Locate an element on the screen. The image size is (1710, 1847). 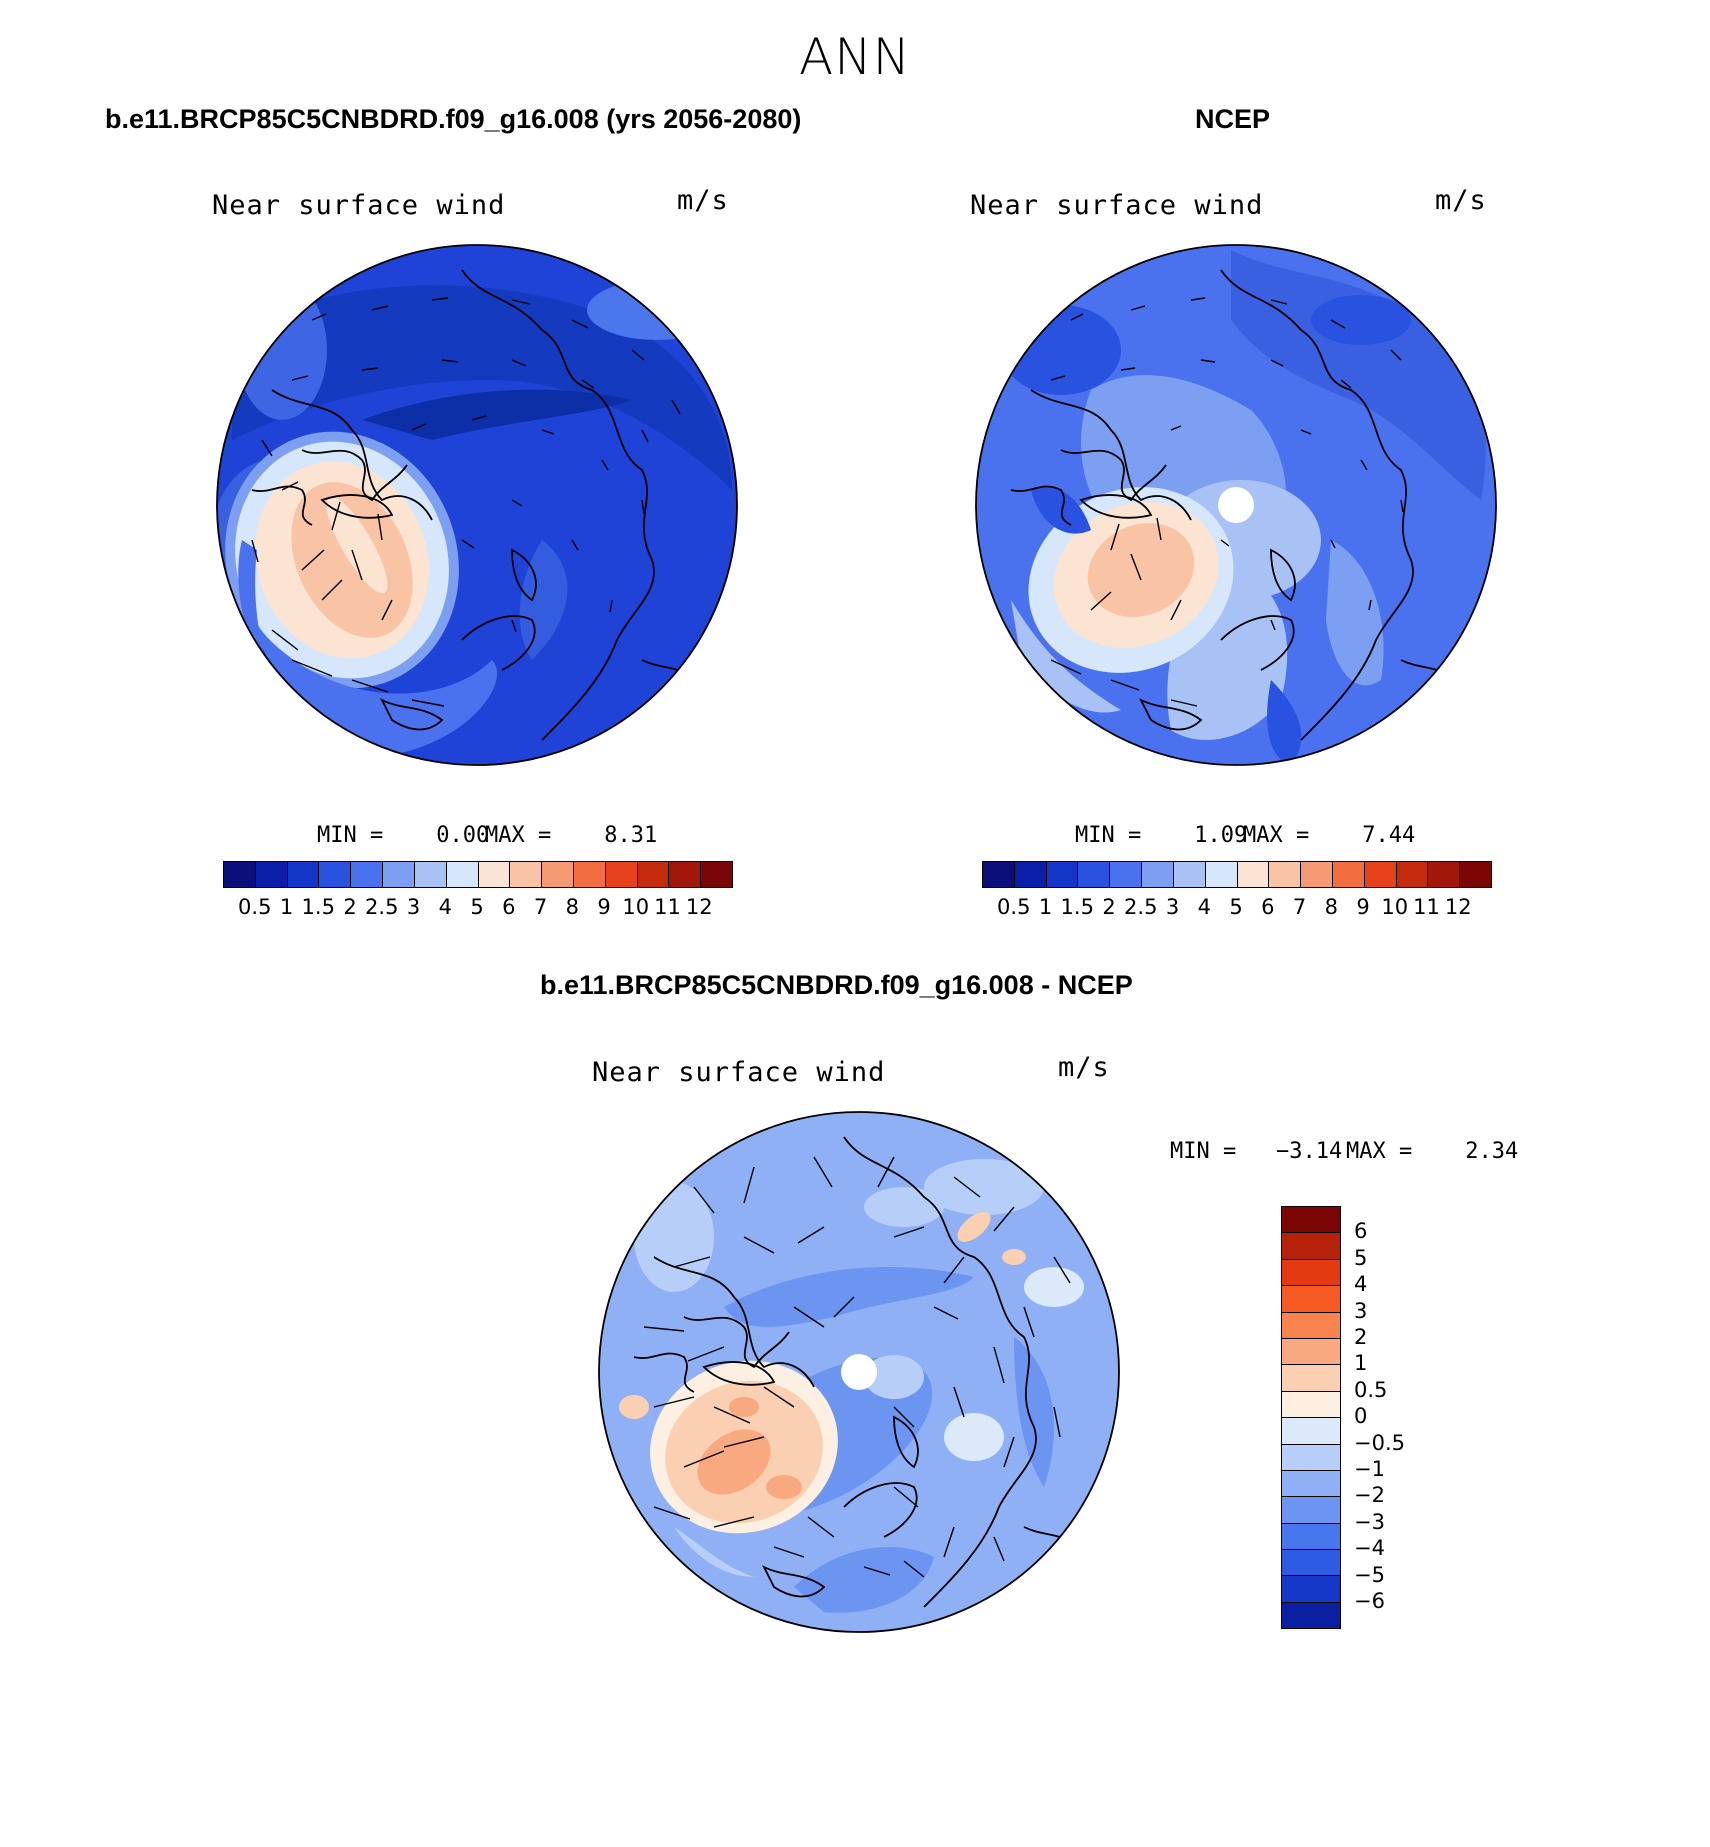
diff-min-label: MIN = −3.14 is located at coordinates (1256, 1151).